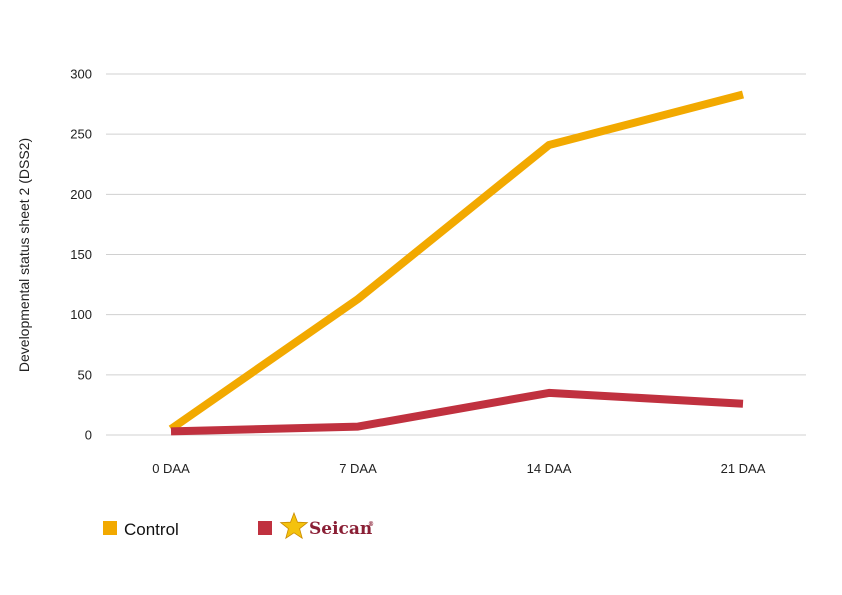 This screenshot has width=842, height=595. What do you see at coordinates (81, 314) in the screenshot?
I see `y-tick-label: 100` at bounding box center [81, 314].